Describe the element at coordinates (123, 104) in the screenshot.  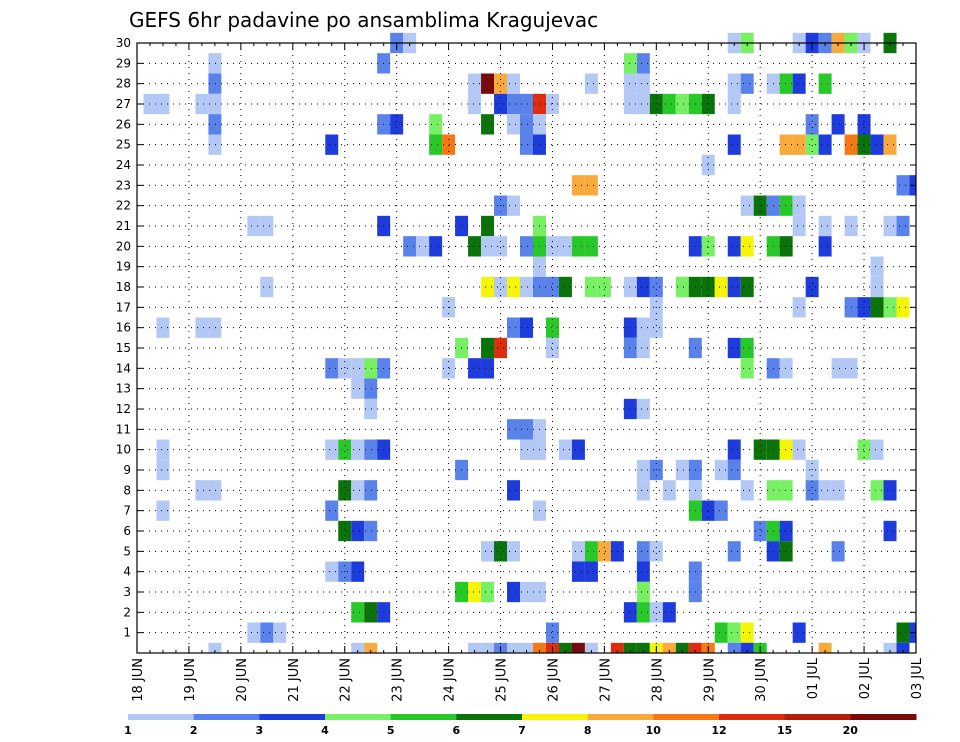
I see `y-tick-label: 27` at that location.